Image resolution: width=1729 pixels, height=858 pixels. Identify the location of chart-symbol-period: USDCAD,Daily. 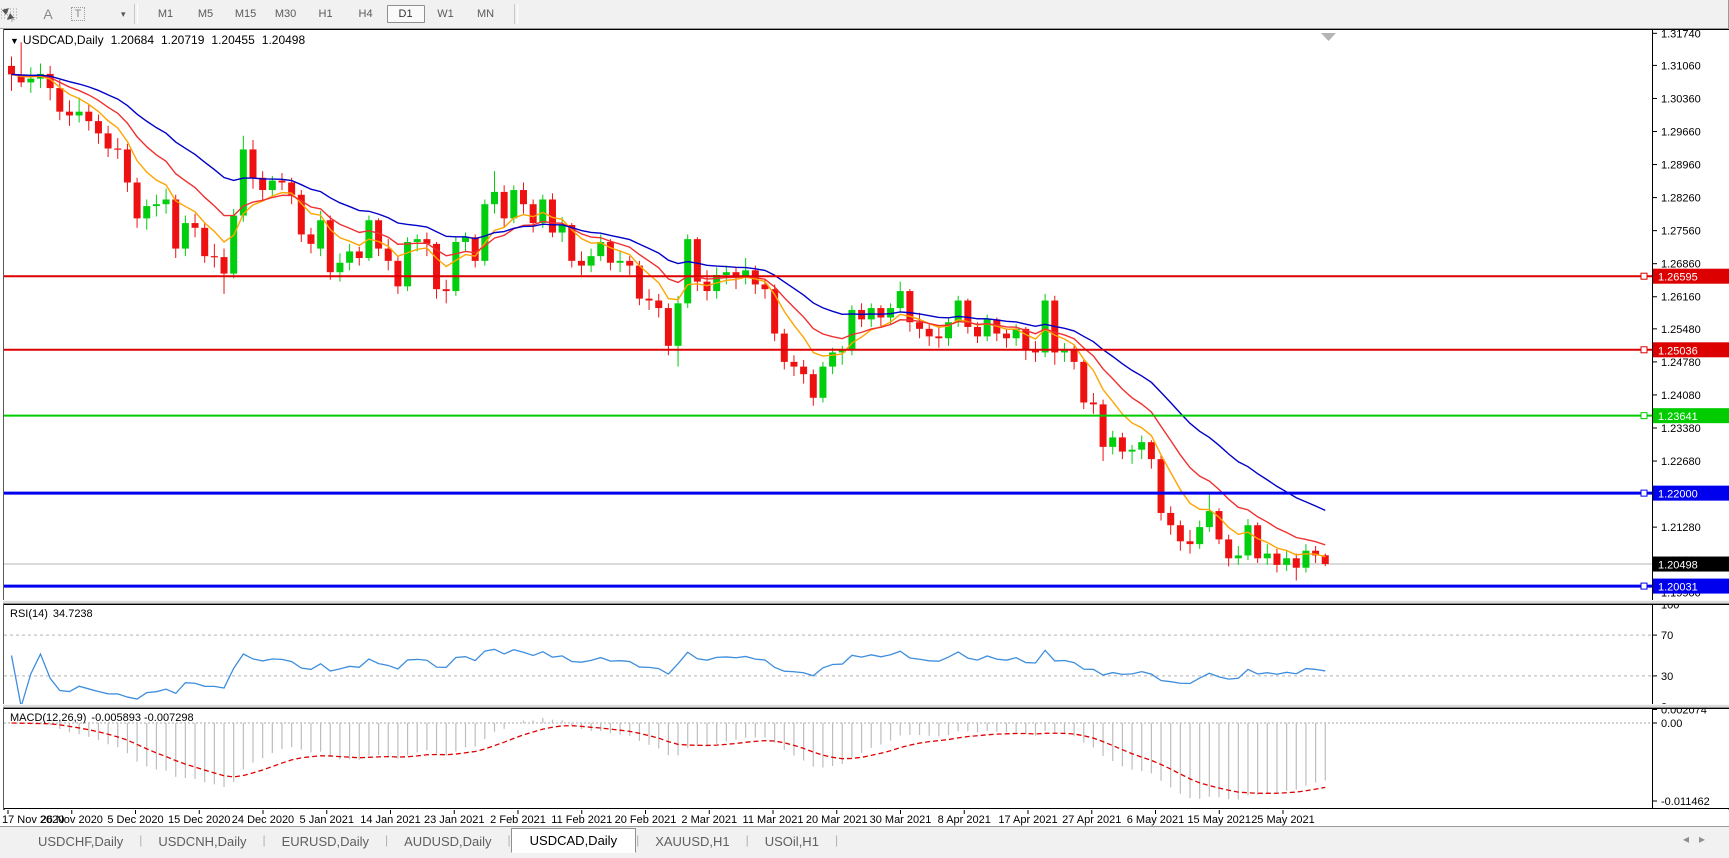
(63, 40).